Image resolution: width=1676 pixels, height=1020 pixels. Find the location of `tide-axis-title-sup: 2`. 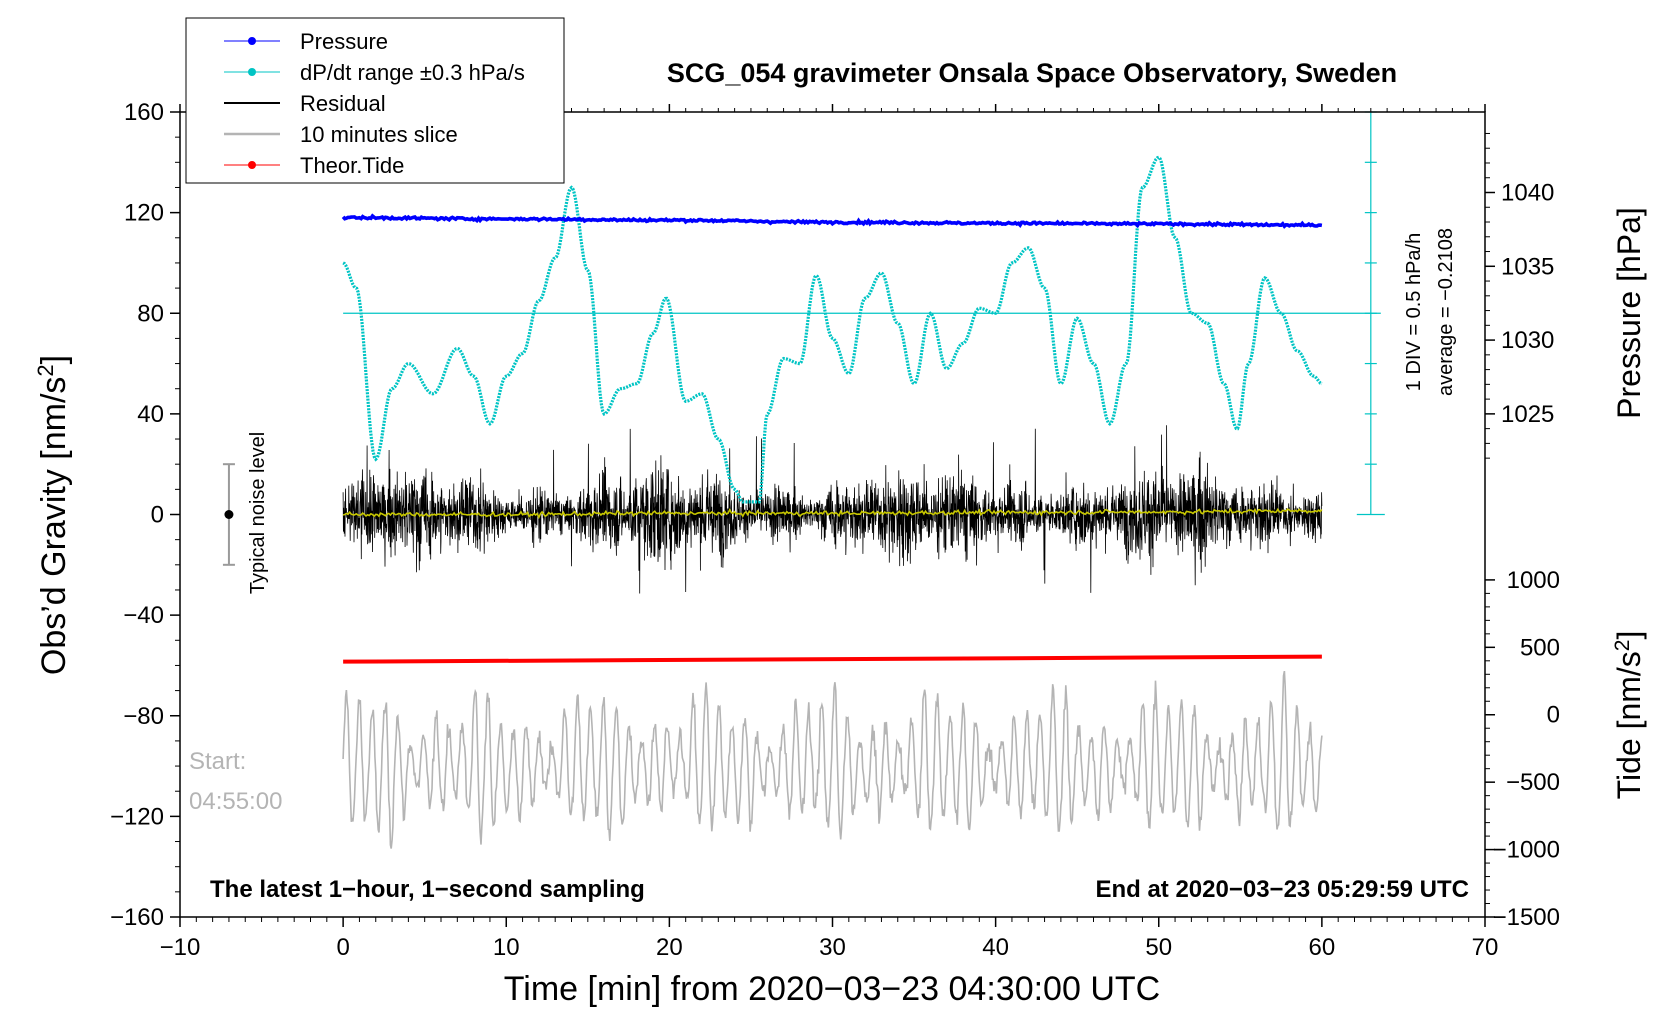

tide-axis-title-sup: 2 is located at coordinates (1622, 646).